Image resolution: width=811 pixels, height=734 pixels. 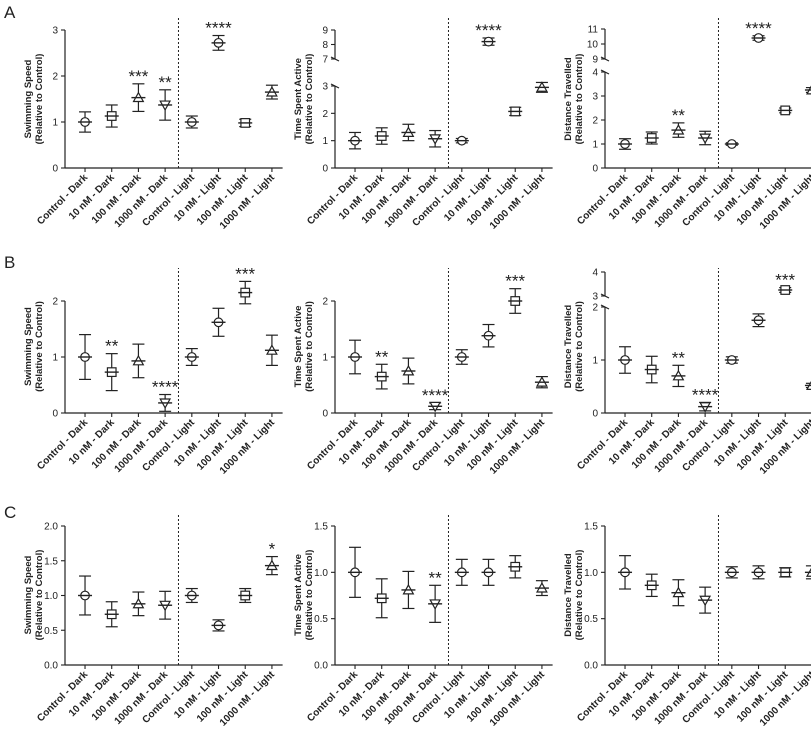 What do you see at coordinates (9, 262) in the screenshot?
I see `panel-letter-b: B` at bounding box center [9, 262].